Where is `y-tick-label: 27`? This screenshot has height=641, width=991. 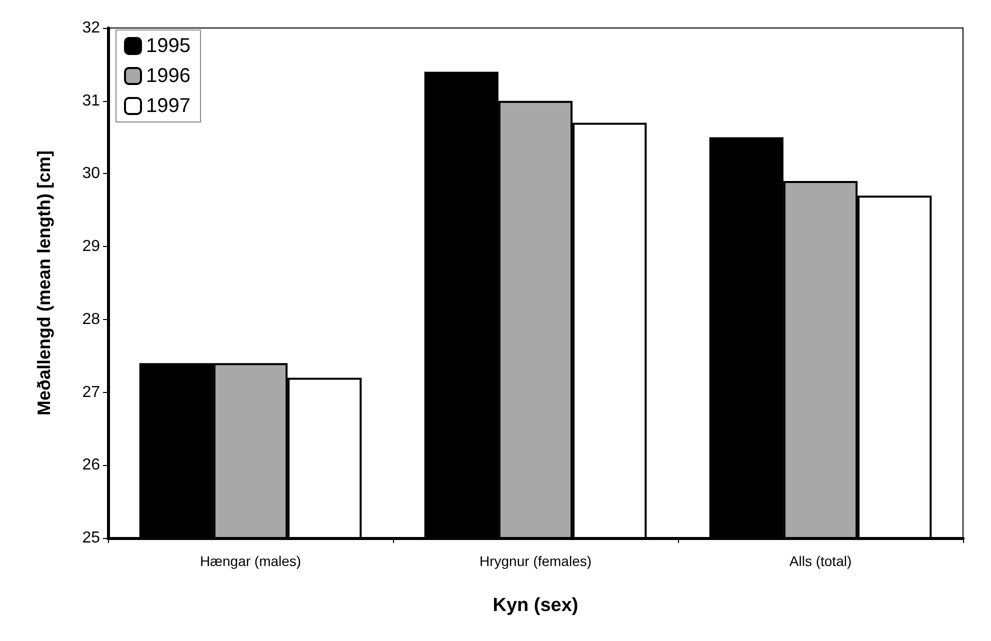 y-tick-label: 27 is located at coordinates (91, 392).